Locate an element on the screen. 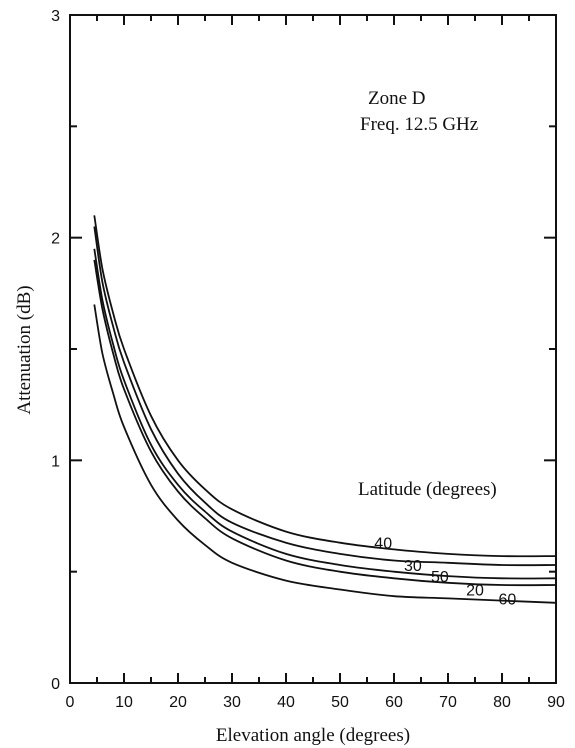 The image size is (575, 748). series-label-30: 30 is located at coordinates (413, 566).